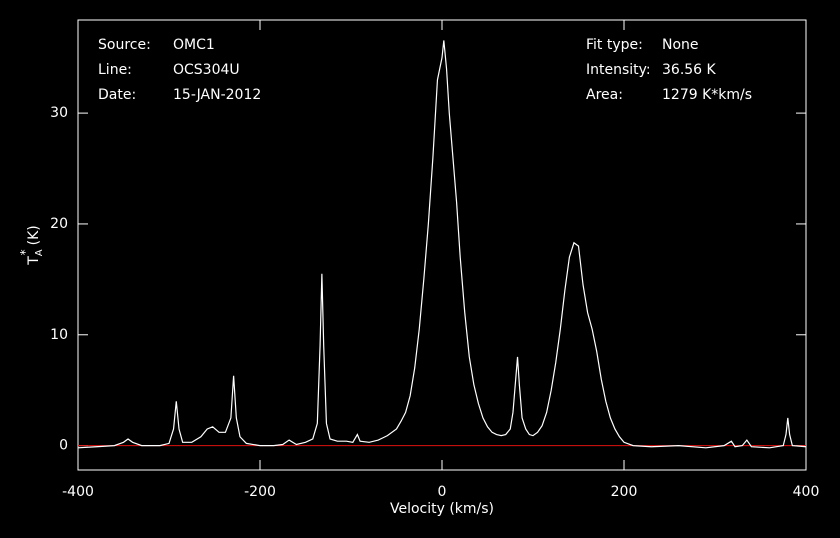  I want to click on annotation-label: Fit type:, so click(614, 45).